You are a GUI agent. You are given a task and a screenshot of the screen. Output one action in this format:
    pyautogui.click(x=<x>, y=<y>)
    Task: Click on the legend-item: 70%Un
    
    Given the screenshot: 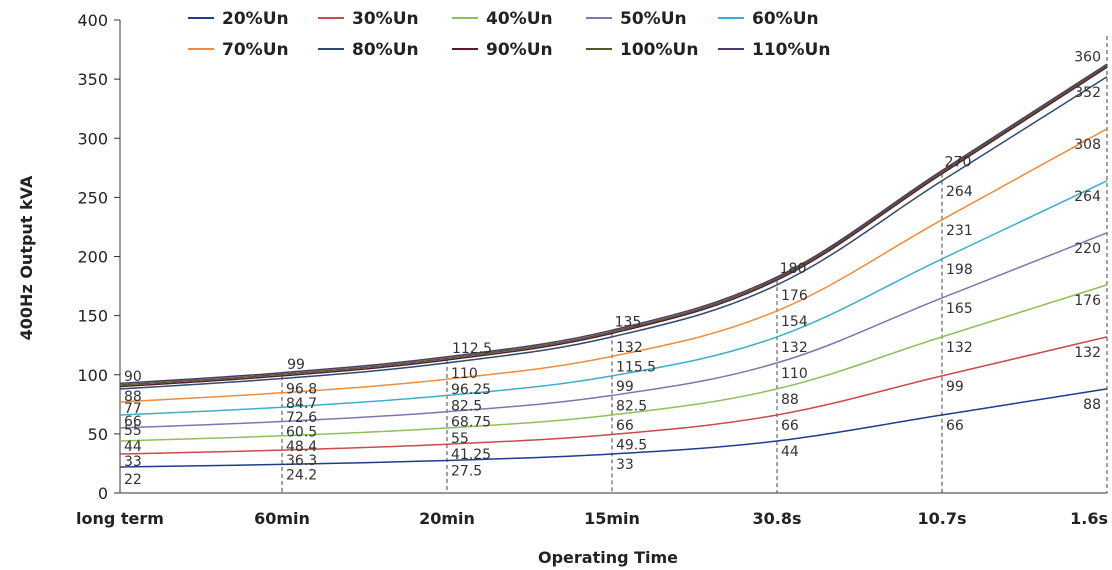 What is the action you would take?
    pyautogui.click(x=238, y=50)
    